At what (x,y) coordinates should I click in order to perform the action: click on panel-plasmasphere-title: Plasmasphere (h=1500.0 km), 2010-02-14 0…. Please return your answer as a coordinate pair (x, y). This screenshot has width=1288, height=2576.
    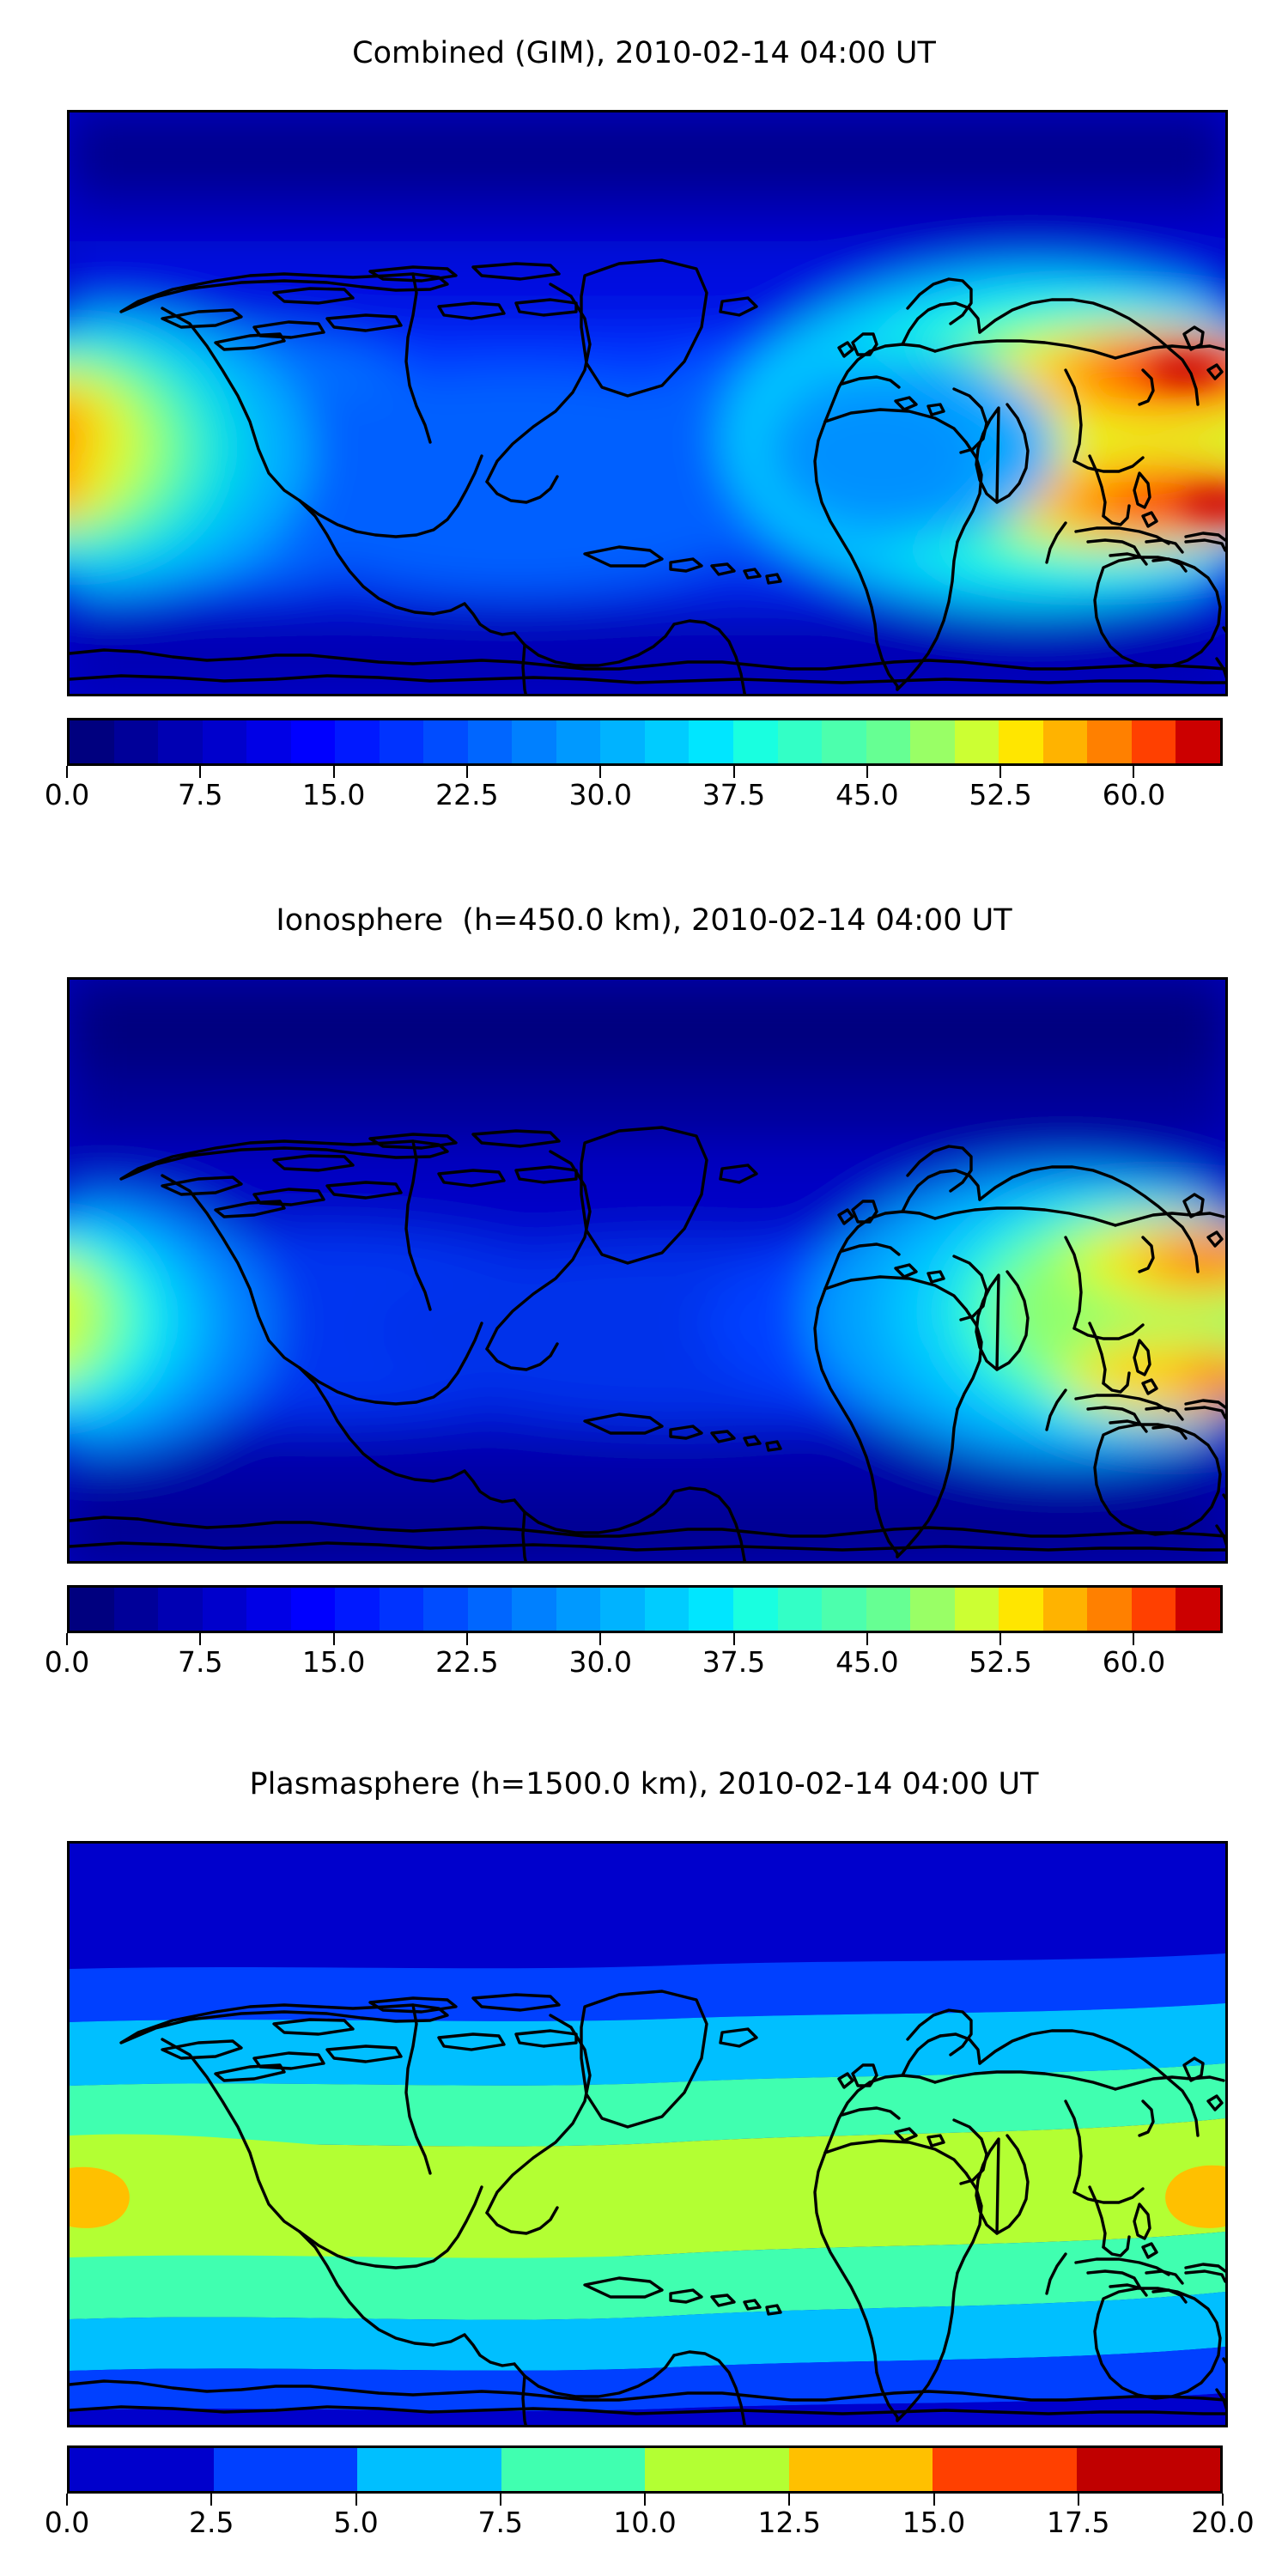
    Looking at the image, I should click on (644, 1784).